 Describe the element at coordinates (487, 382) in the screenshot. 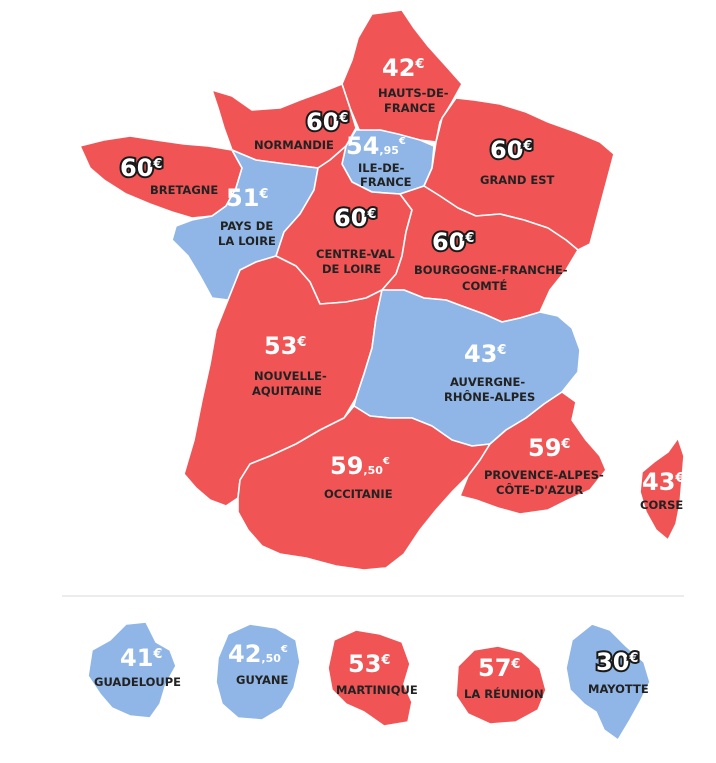

I see `label-auvergne-rhone-alpes-1: AUVERGNE-` at that location.